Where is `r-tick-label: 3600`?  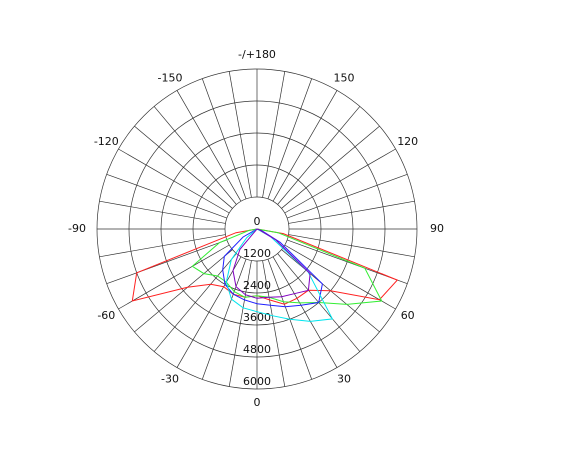
r-tick-label: 3600 is located at coordinates (257, 317).